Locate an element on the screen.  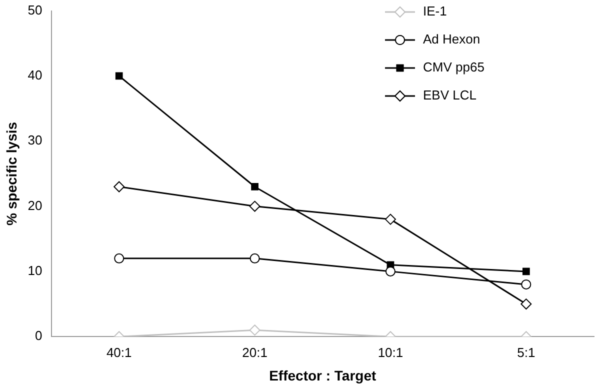
x-tick-label: 40:1 is located at coordinates (119, 352).